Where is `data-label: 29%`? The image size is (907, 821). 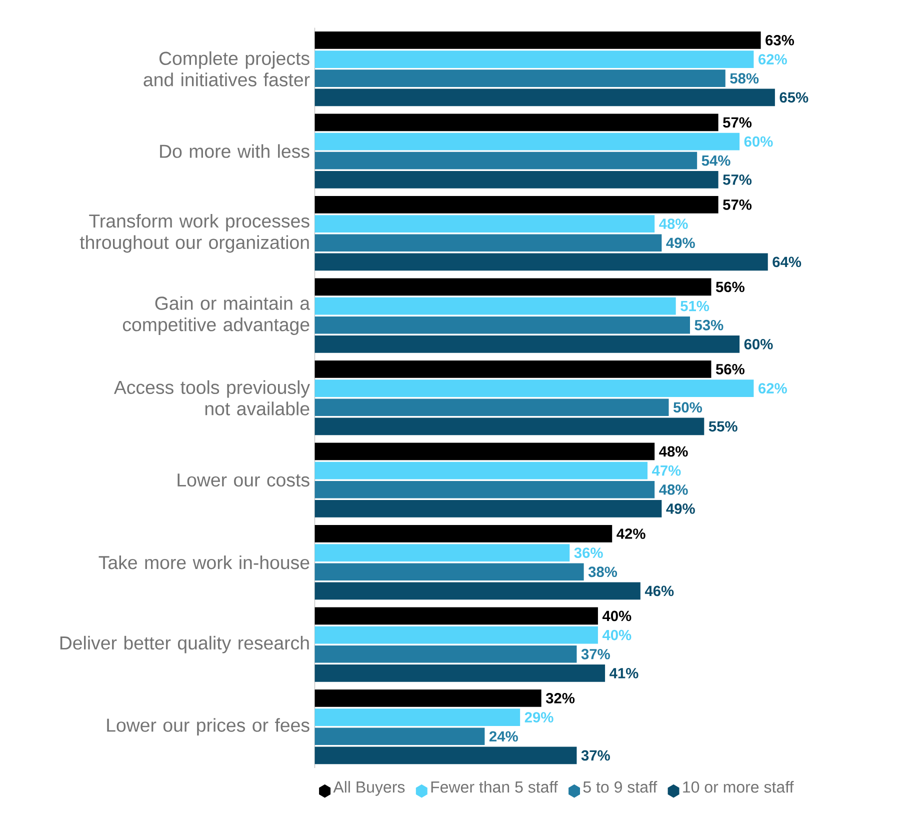
data-label: 29% is located at coordinates (539, 717).